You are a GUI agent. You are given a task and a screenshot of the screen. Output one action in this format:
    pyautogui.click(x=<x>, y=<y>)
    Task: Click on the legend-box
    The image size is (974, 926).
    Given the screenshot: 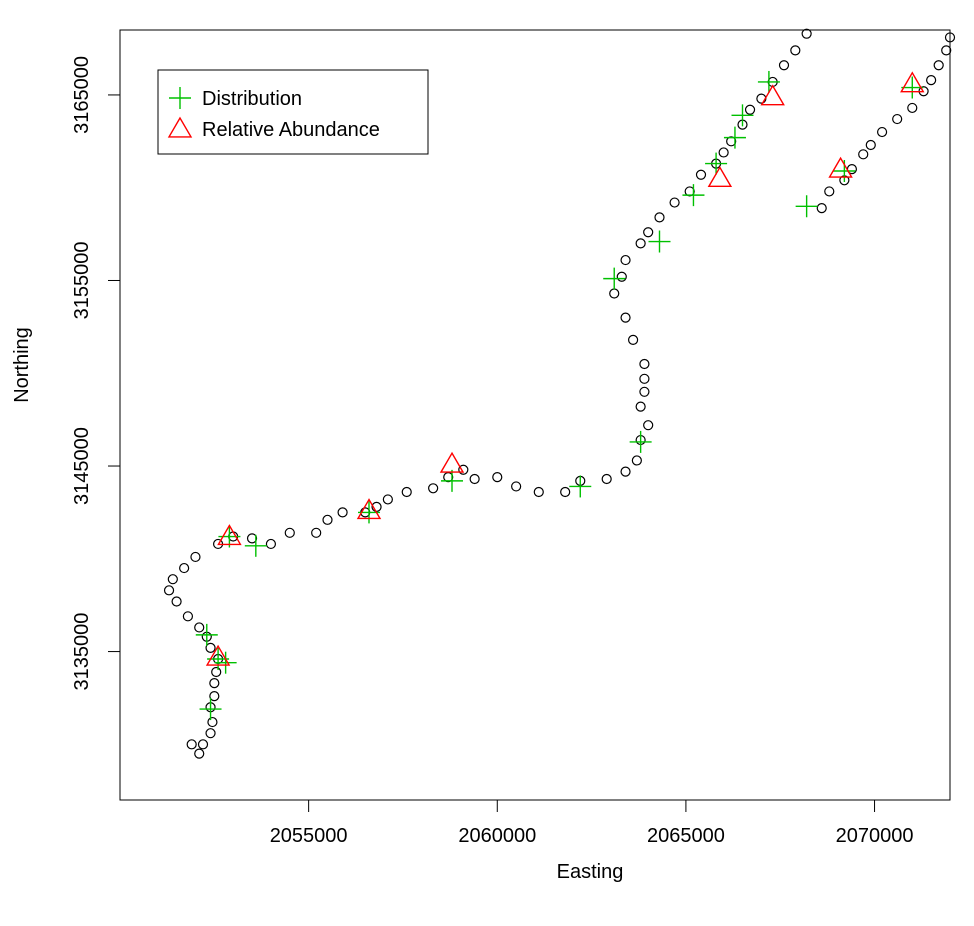 What is the action you would take?
    pyautogui.click(x=293, y=112)
    